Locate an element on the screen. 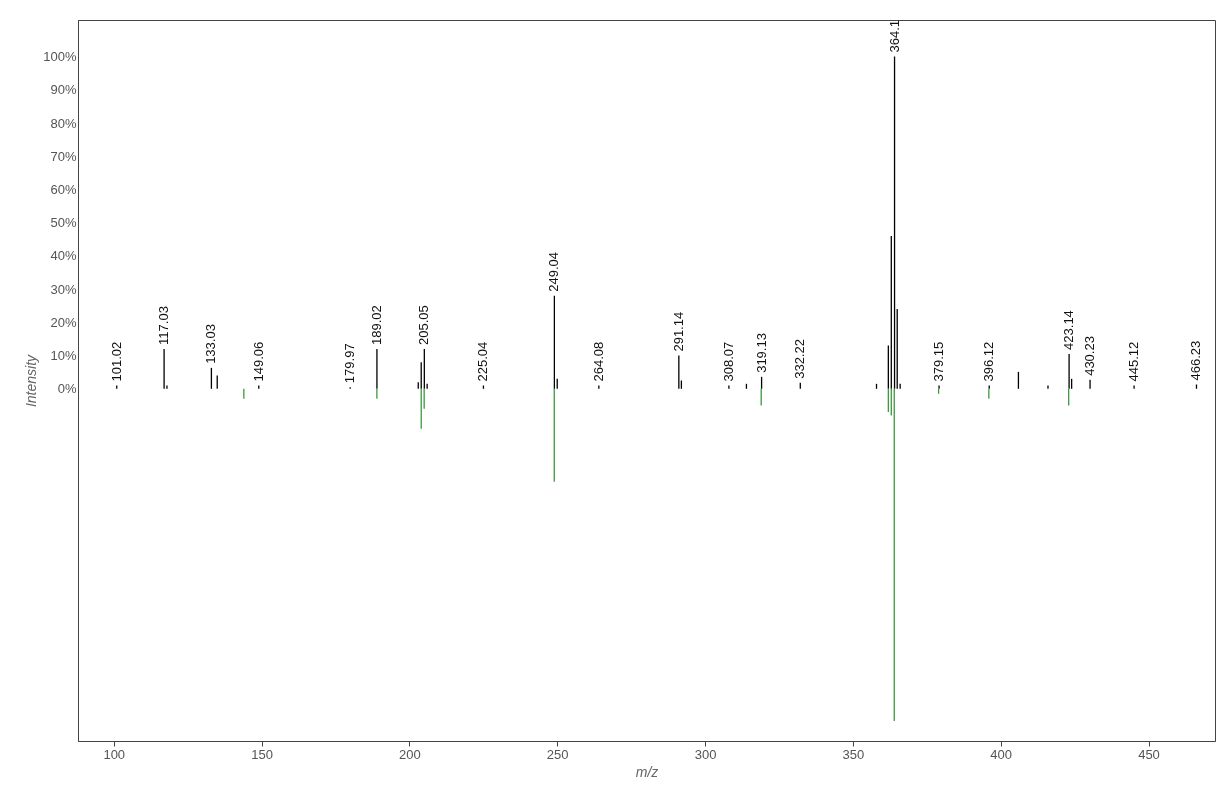 The image size is (1217, 797). annotation: 308.07 is located at coordinates (728, 361).